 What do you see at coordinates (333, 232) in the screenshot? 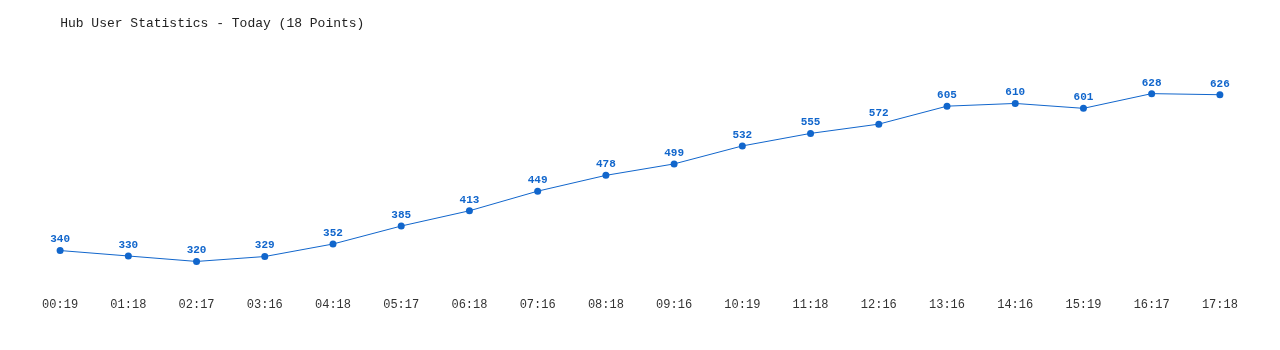
I see `data-label: 352` at bounding box center [333, 232].